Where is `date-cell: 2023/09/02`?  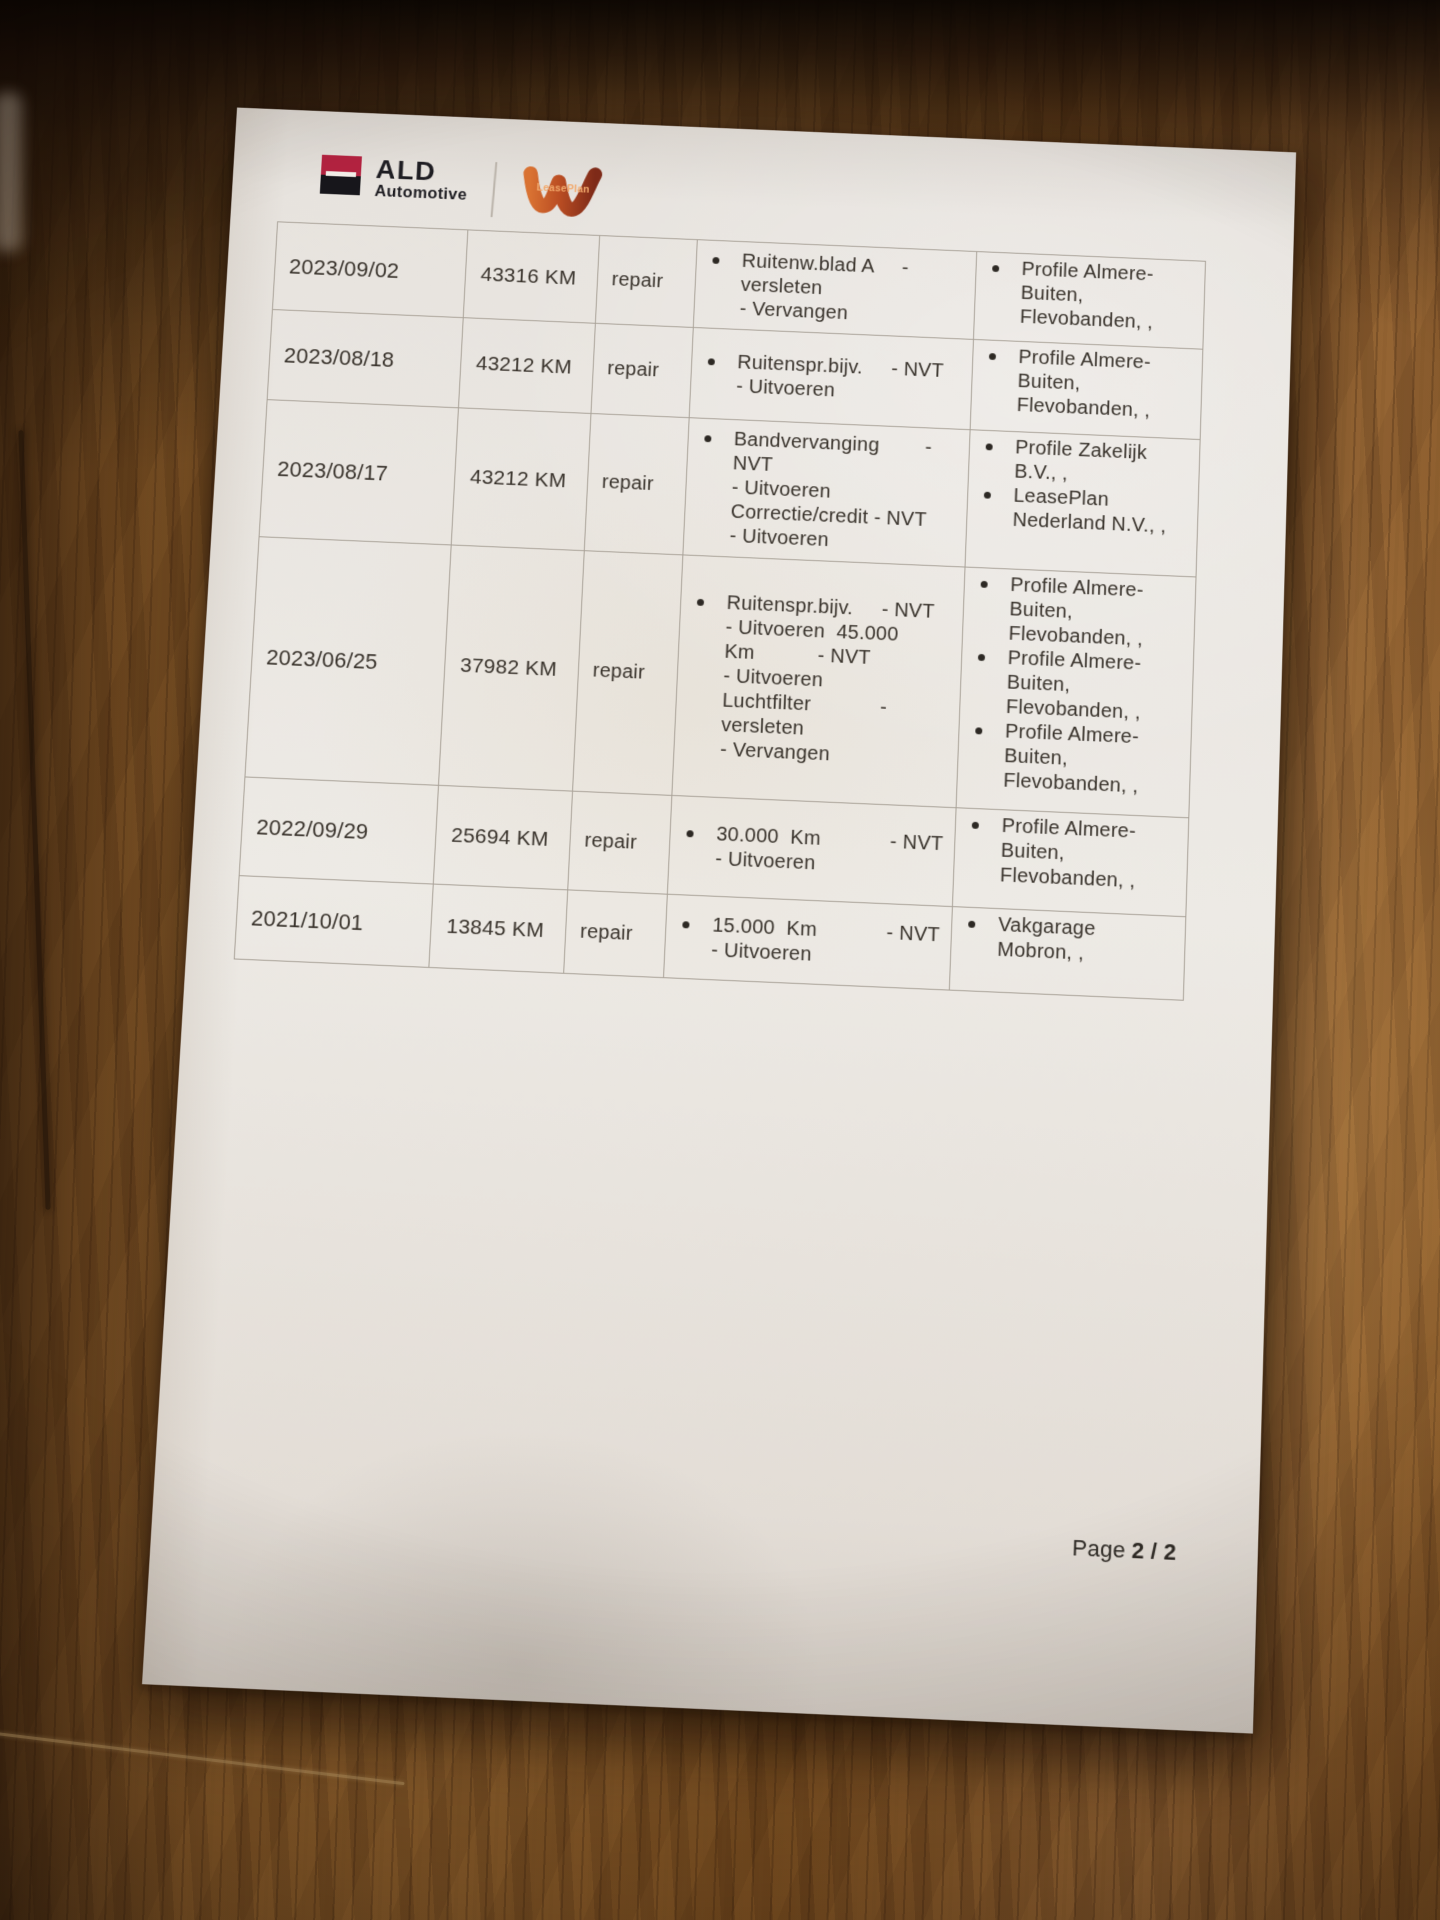
date-cell: 2023/09/02 is located at coordinates (370, 270).